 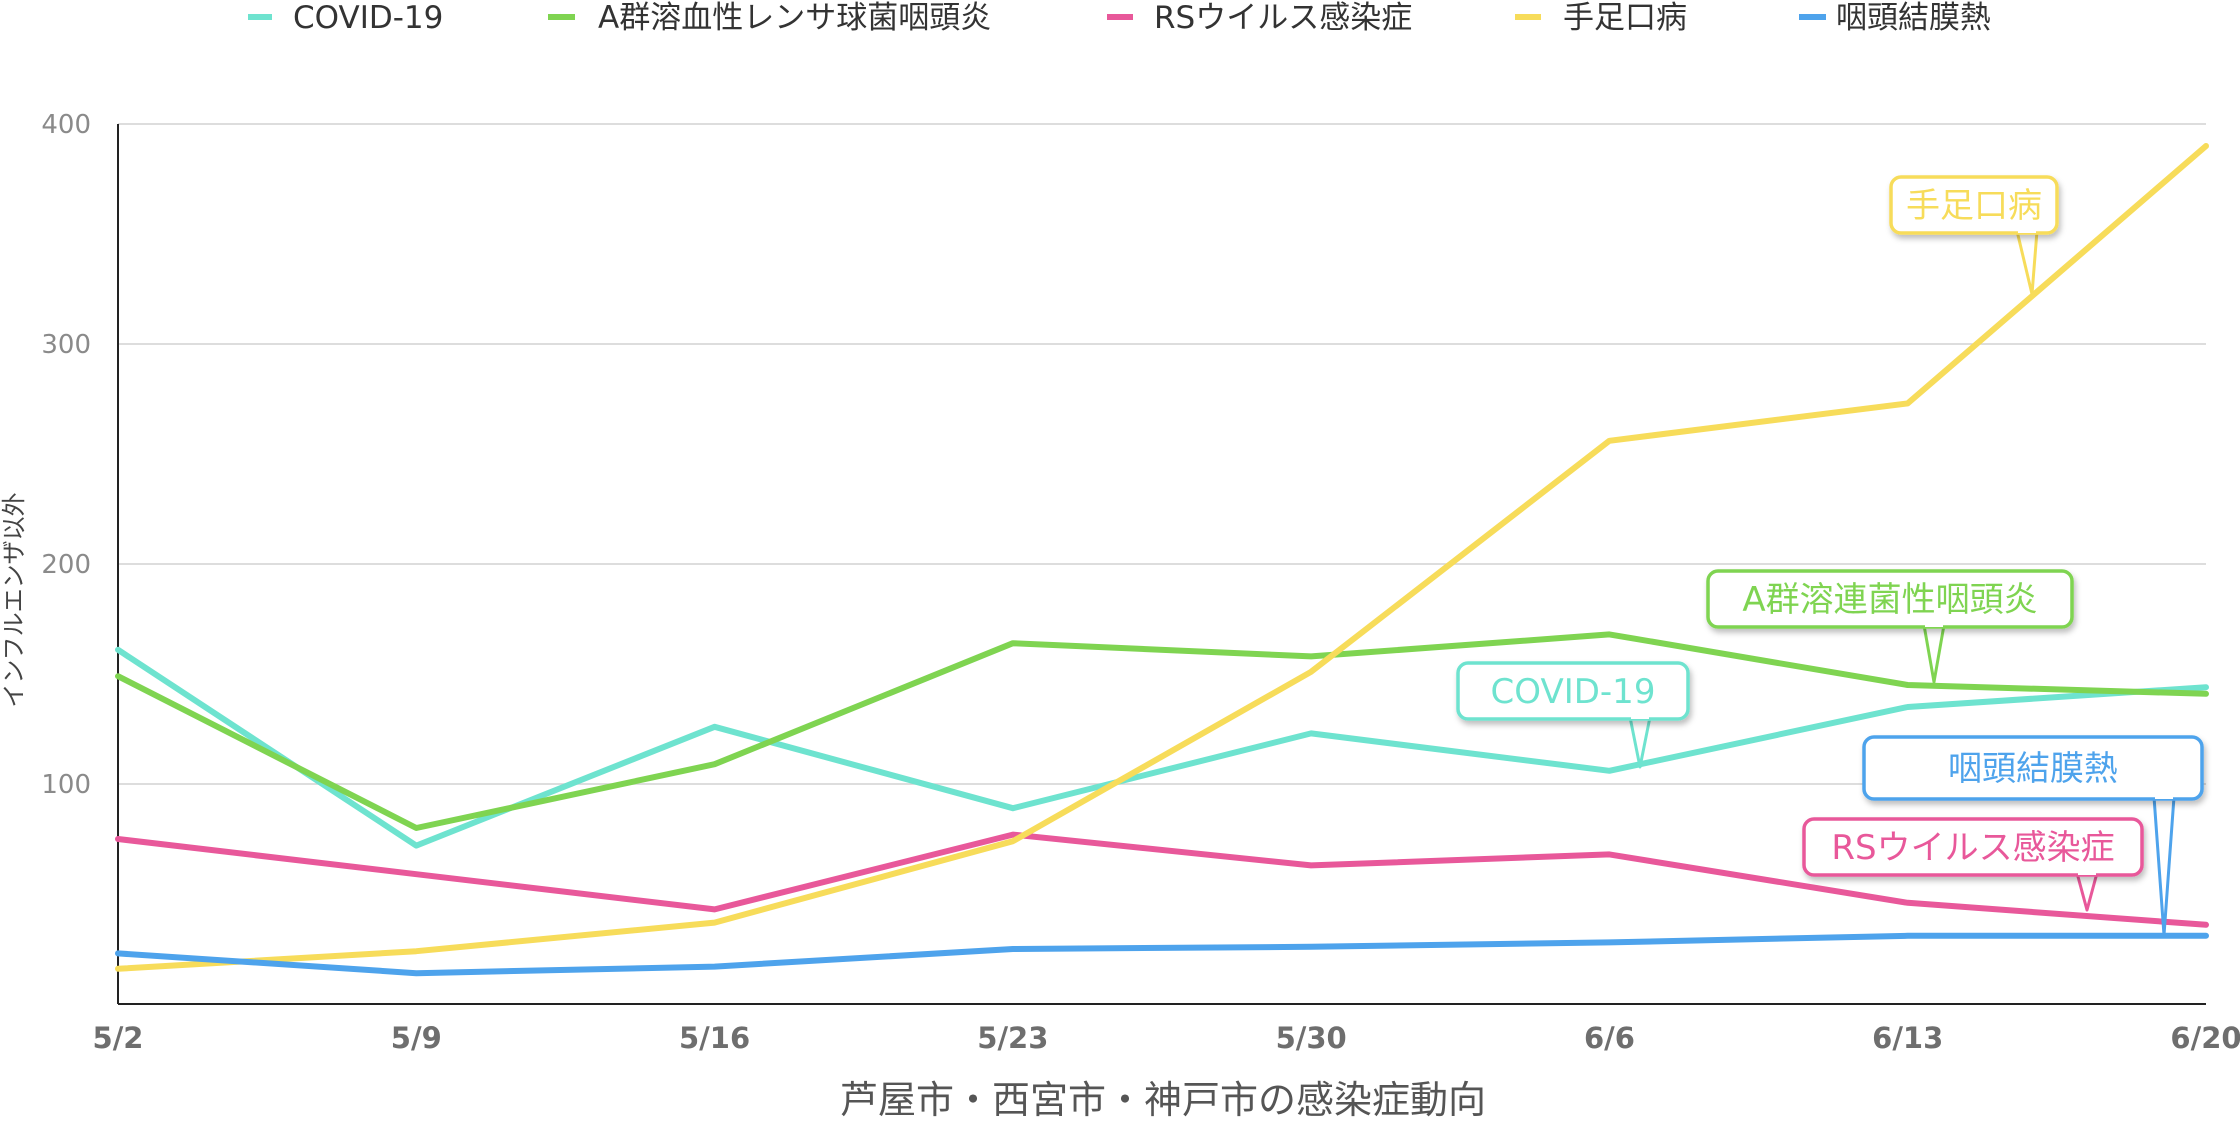 I want to click on legend-item: 手足口病, so click(x=1601, y=18).